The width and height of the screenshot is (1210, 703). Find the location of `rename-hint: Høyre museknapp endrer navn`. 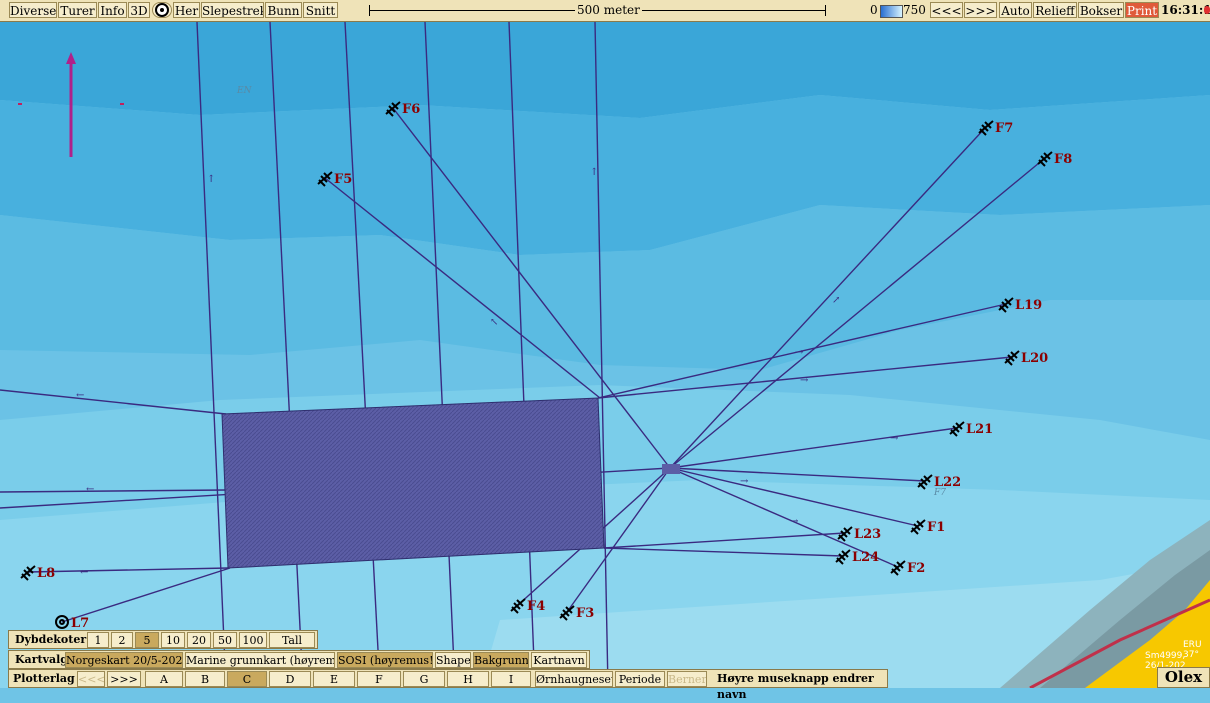

rename-hint: Høyre museknapp endrer navn is located at coordinates (795, 686).